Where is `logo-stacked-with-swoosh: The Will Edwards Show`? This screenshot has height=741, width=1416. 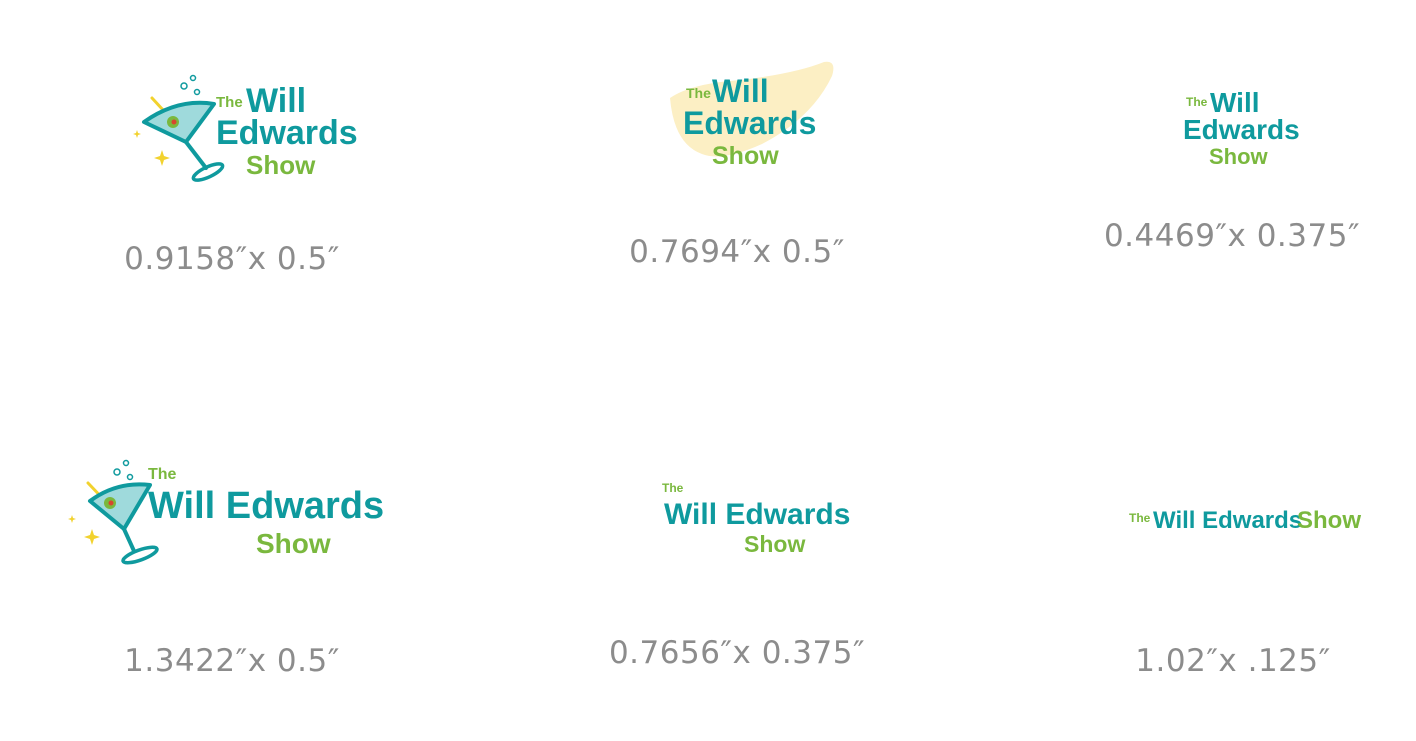
logo-stacked-with-swoosh: The Will Edwards Show is located at coordinates (752, 115).